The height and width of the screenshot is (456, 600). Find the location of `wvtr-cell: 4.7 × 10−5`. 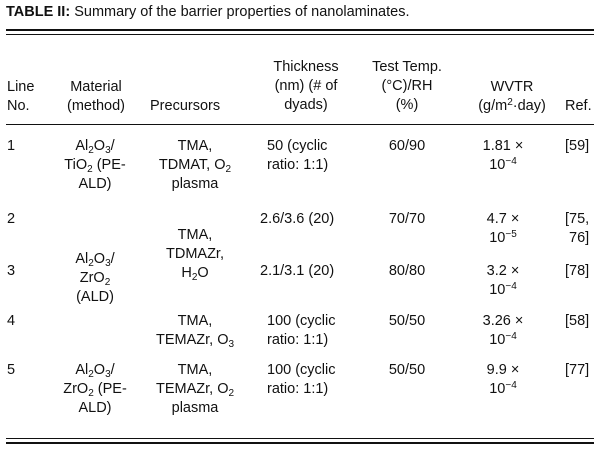

wvtr-cell: 4.7 × 10−5 is located at coordinates (503, 228).